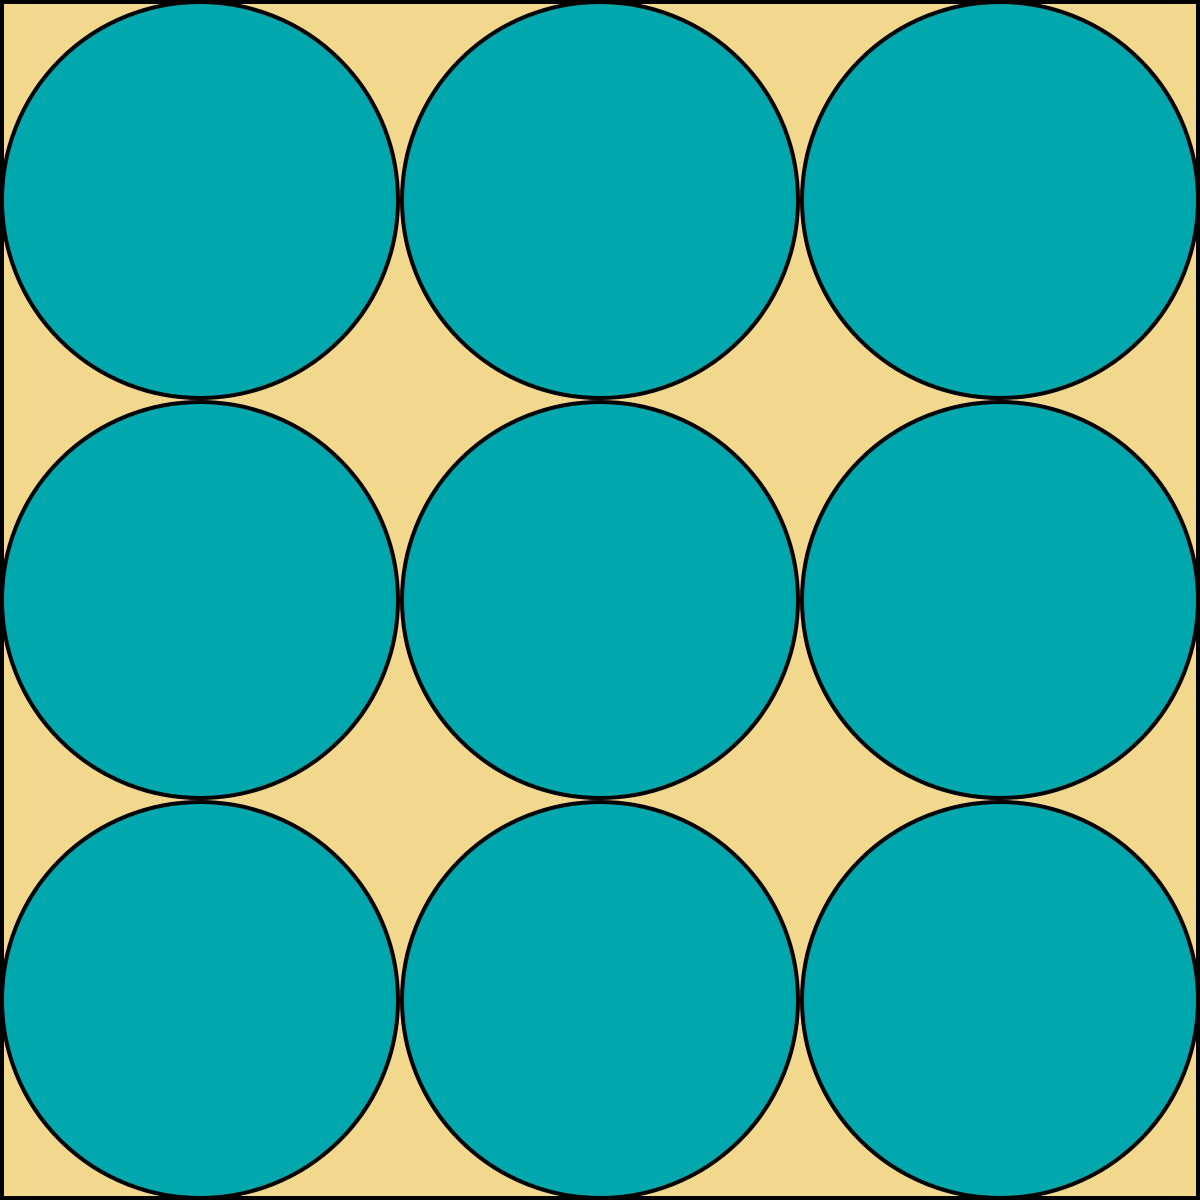 This screenshot has height=1200, width=1200. What do you see at coordinates (1000, 1000) in the screenshot?
I see `circle-r3-c3` at bounding box center [1000, 1000].